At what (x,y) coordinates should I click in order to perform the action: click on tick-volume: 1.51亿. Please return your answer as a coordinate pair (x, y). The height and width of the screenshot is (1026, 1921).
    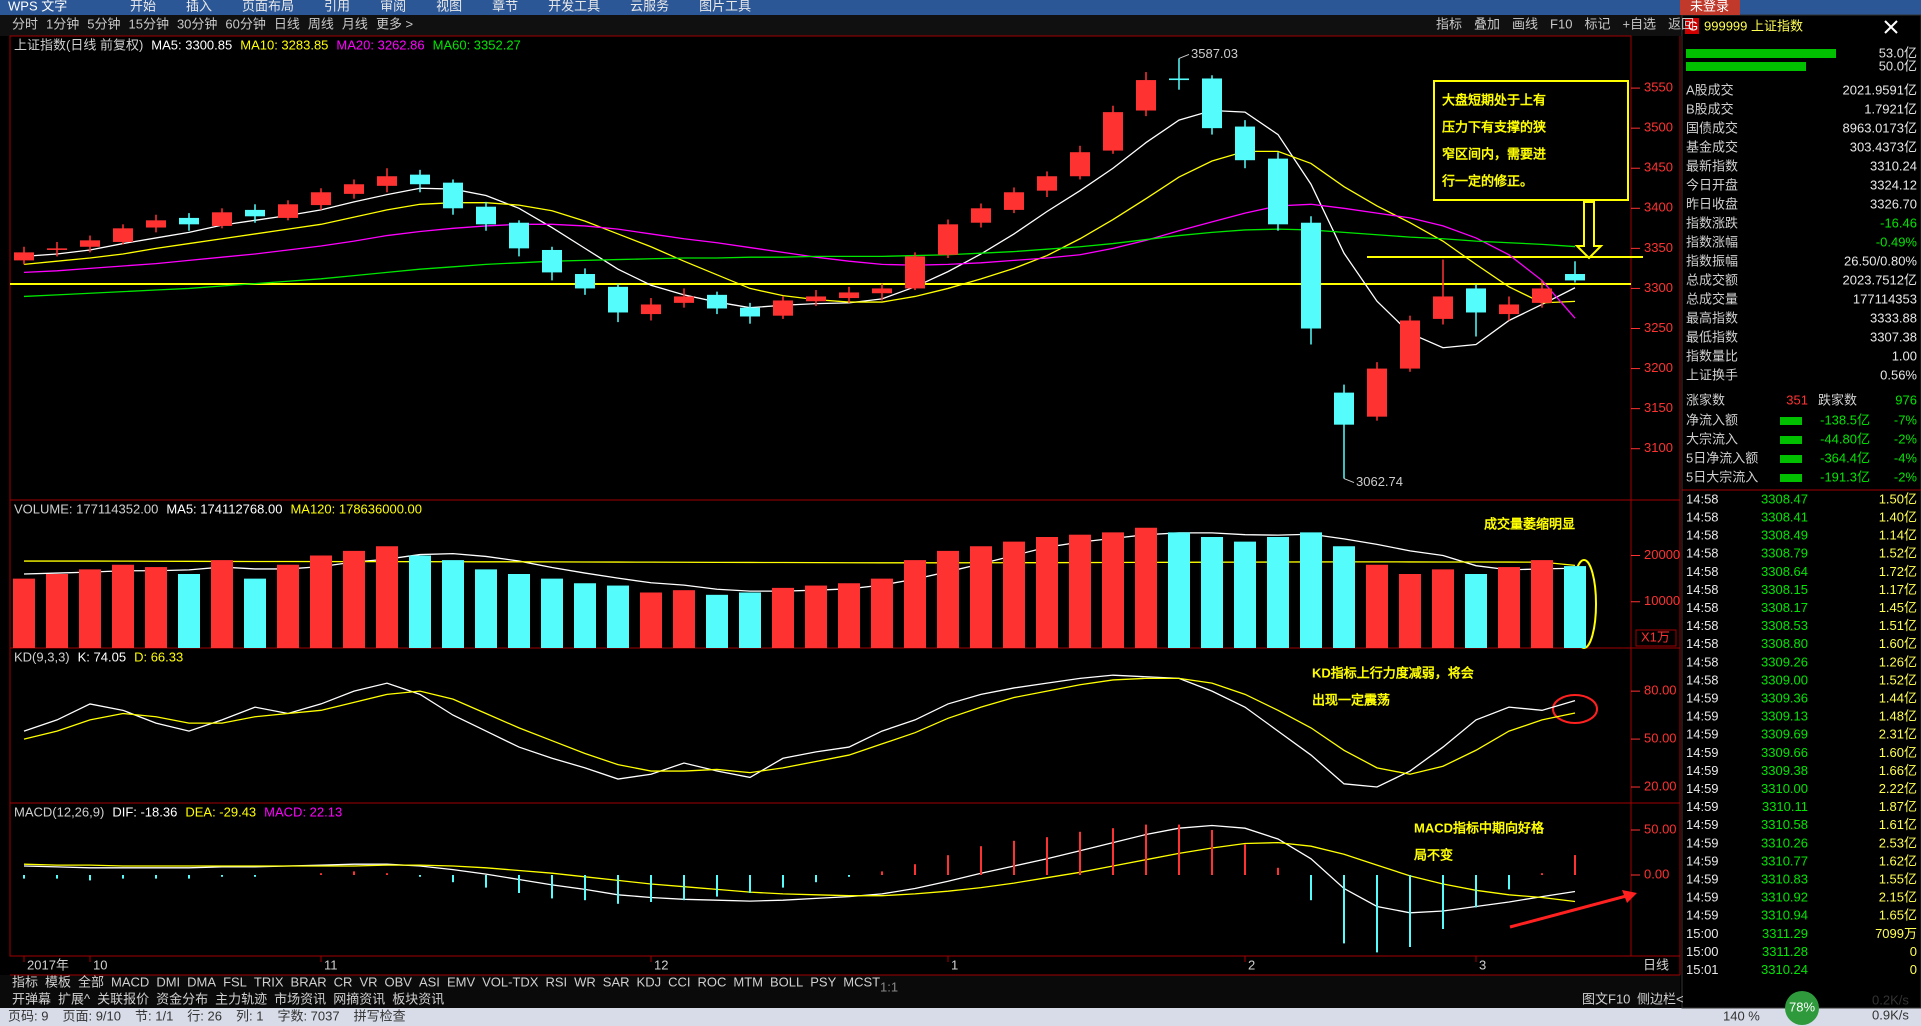
    Looking at the image, I should click on (1898, 625).